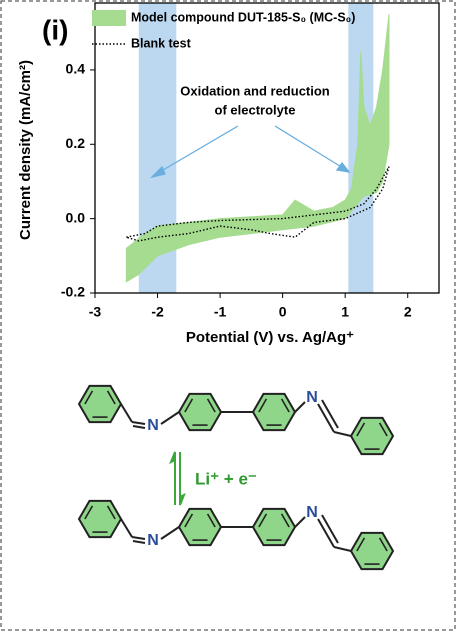 The height and width of the screenshot is (636, 456). What do you see at coordinates (177, 478) in the screenshot?
I see `equilibrium-arrows` at bounding box center [177, 478].